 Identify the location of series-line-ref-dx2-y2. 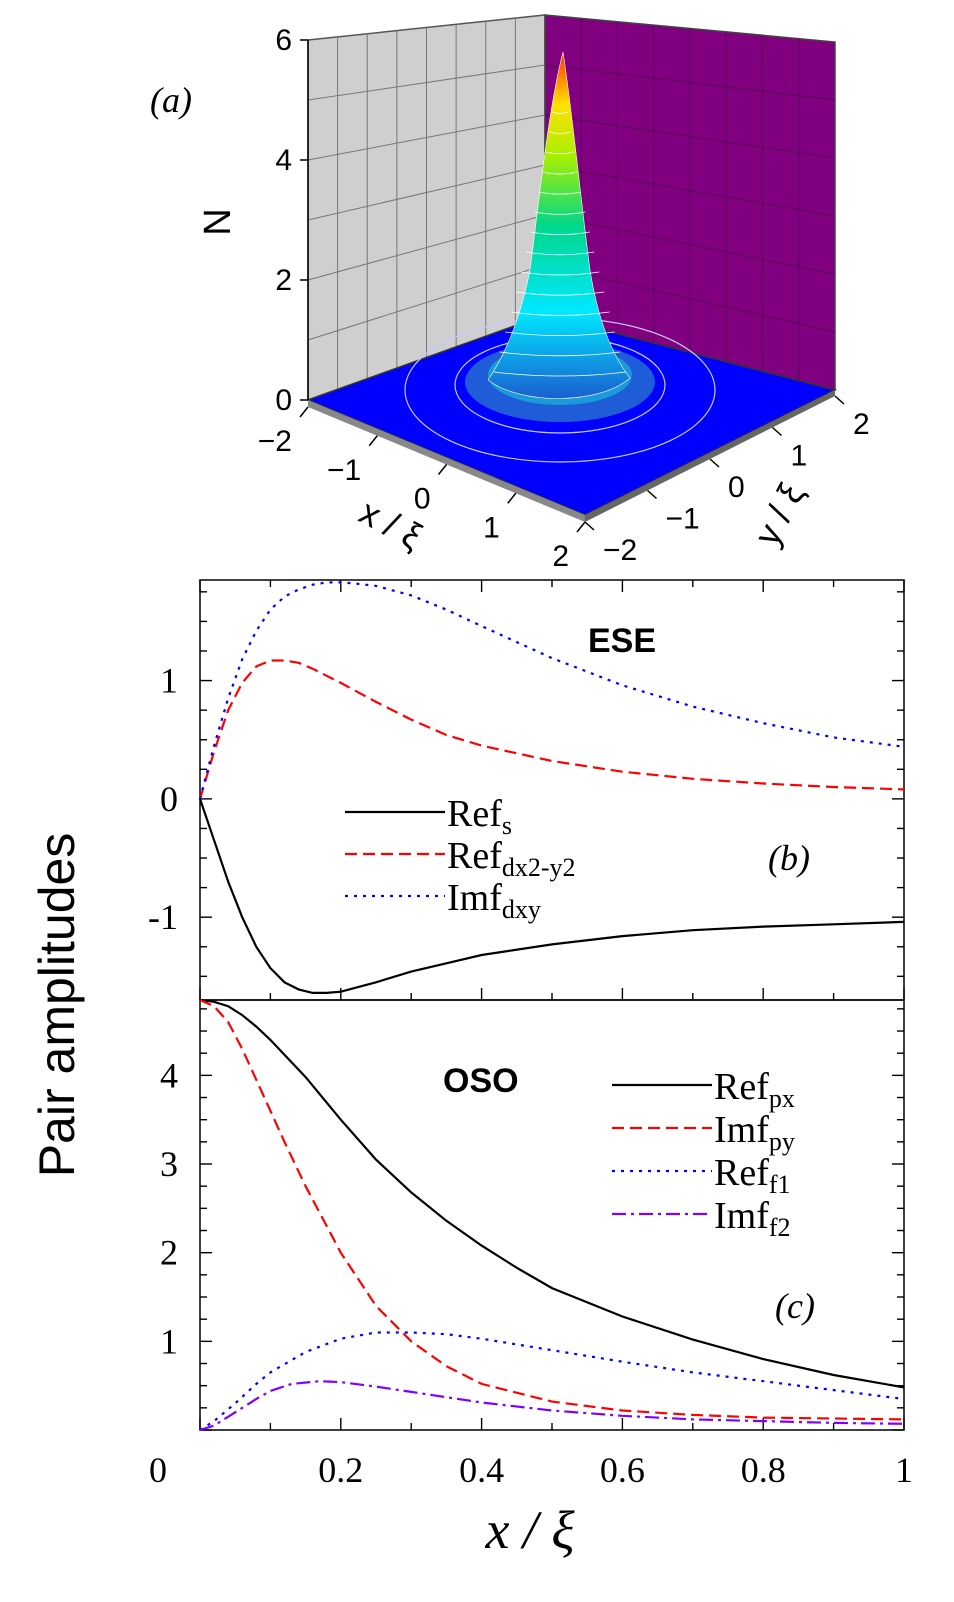
(551, 729).